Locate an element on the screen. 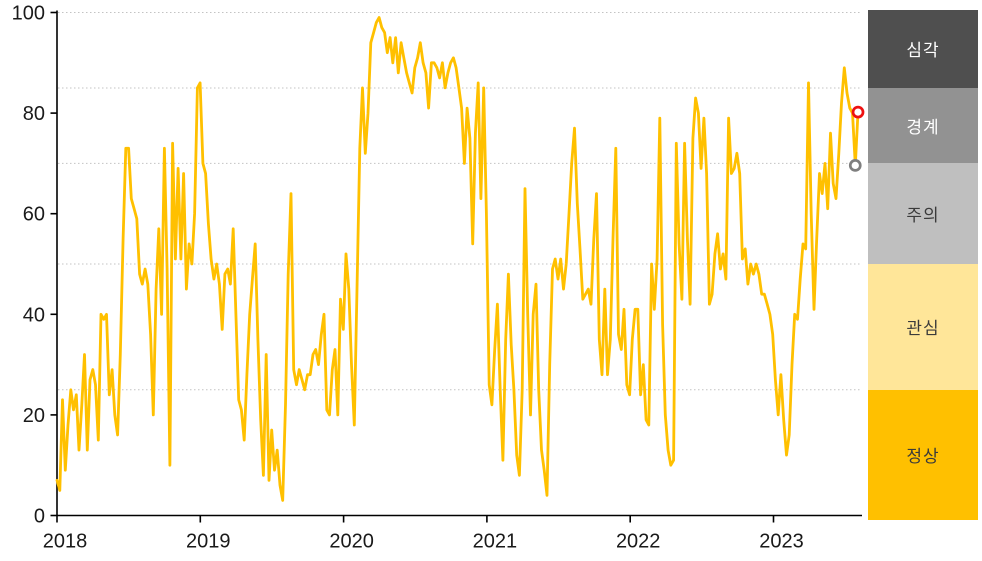 This screenshot has height=561, width=982. y-tick-label-60: 60 is located at coordinates (34, 215).